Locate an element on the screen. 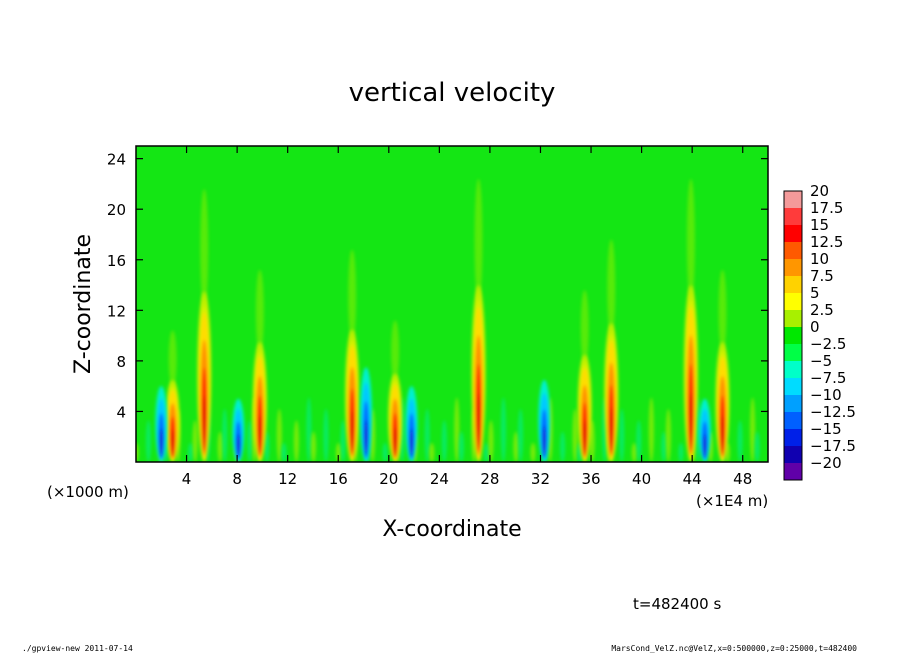  colorbar-label: 7.5 is located at coordinates (822, 276).